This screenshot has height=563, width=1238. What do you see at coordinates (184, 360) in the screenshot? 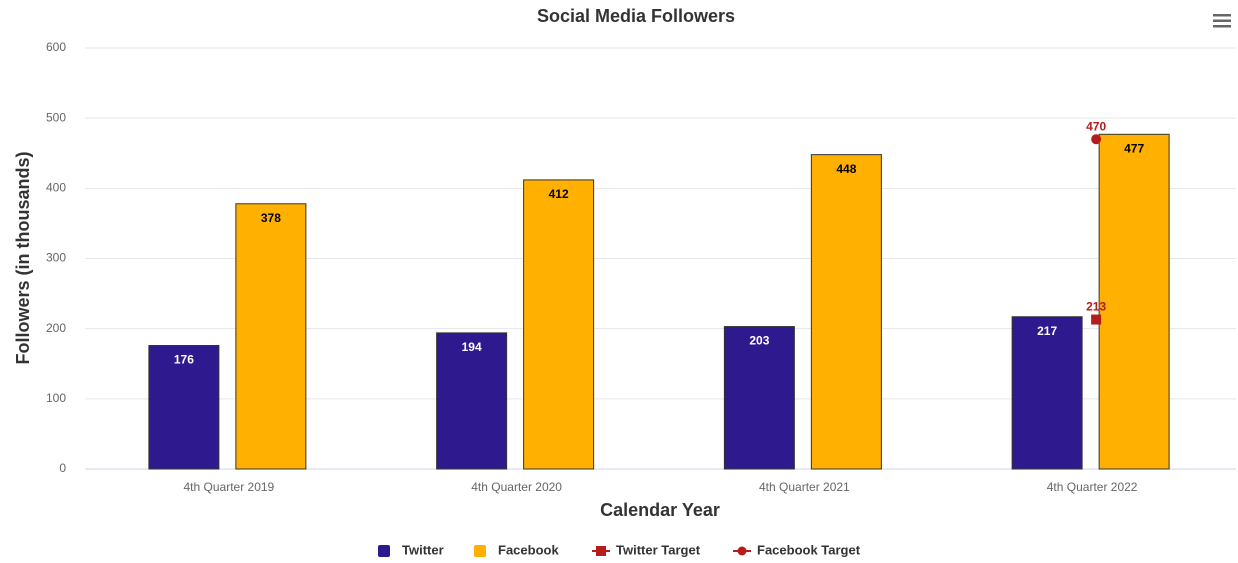
I see `data-label: 176` at bounding box center [184, 360].